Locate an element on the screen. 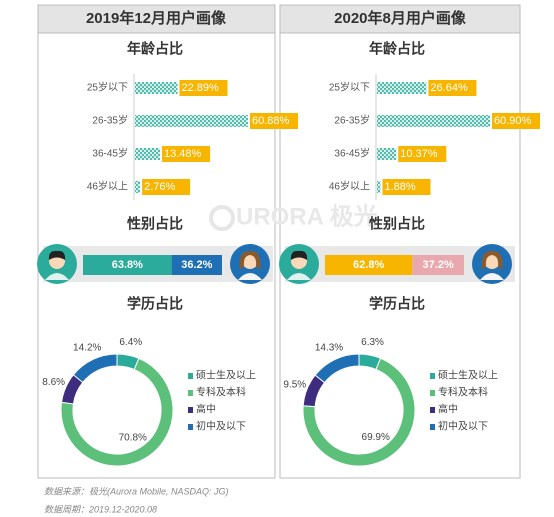 This screenshot has width=554, height=517. slice-label: 8.6% is located at coordinates (53, 382).